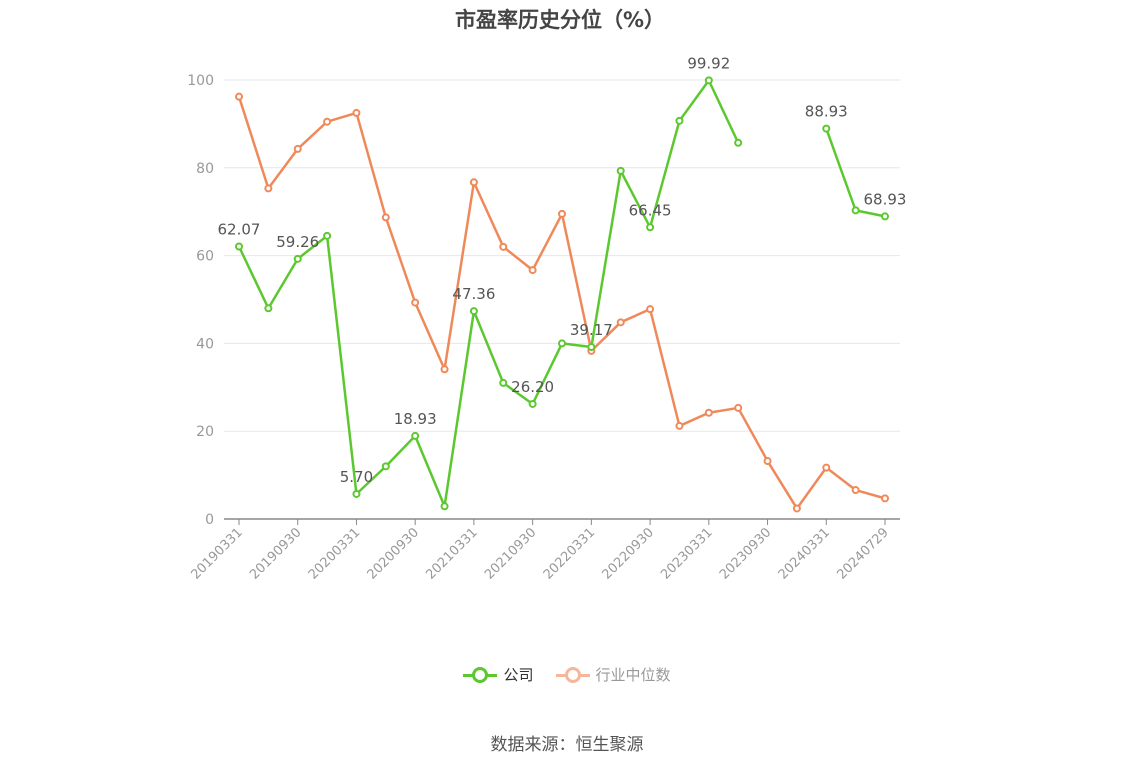  What do you see at coordinates (804, 553) in the screenshot?
I see `x-tick-label: 20240331` at bounding box center [804, 553].